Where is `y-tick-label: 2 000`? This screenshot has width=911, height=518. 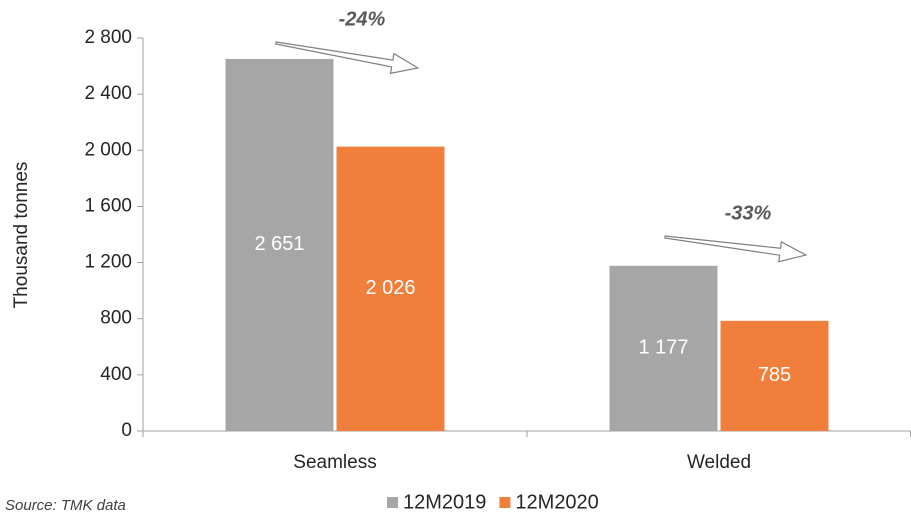 y-tick-label: 2 000 is located at coordinates (108, 149).